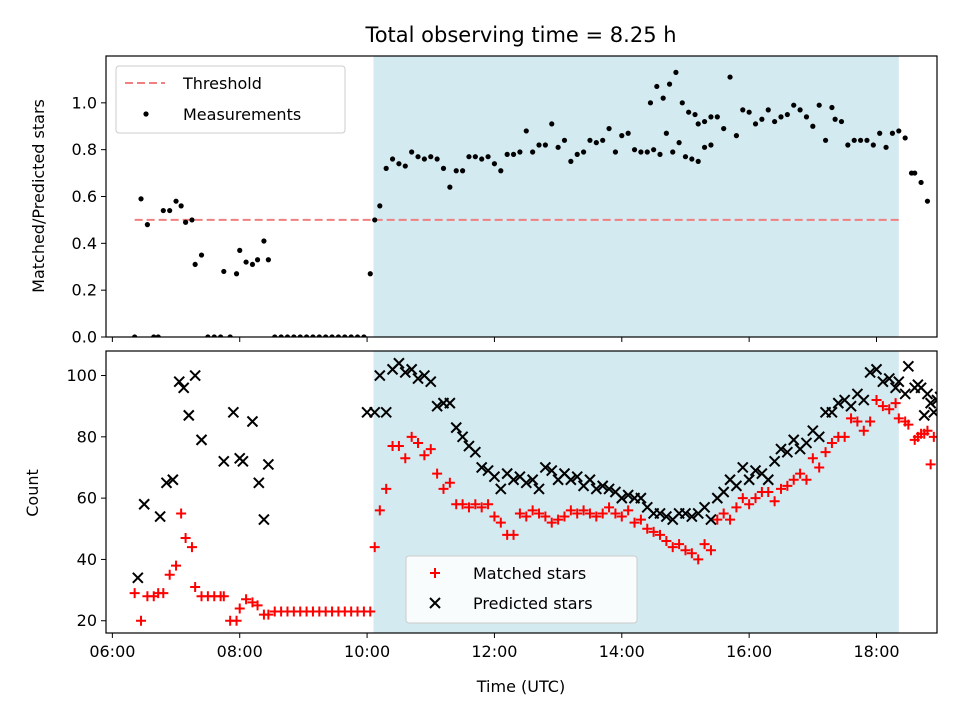 Image resolution: width=960 pixels, height=720 pixels. Describe the element at coordinates (435, 603) in the screenshot. I see `legend-predicted-swatch` at that location.